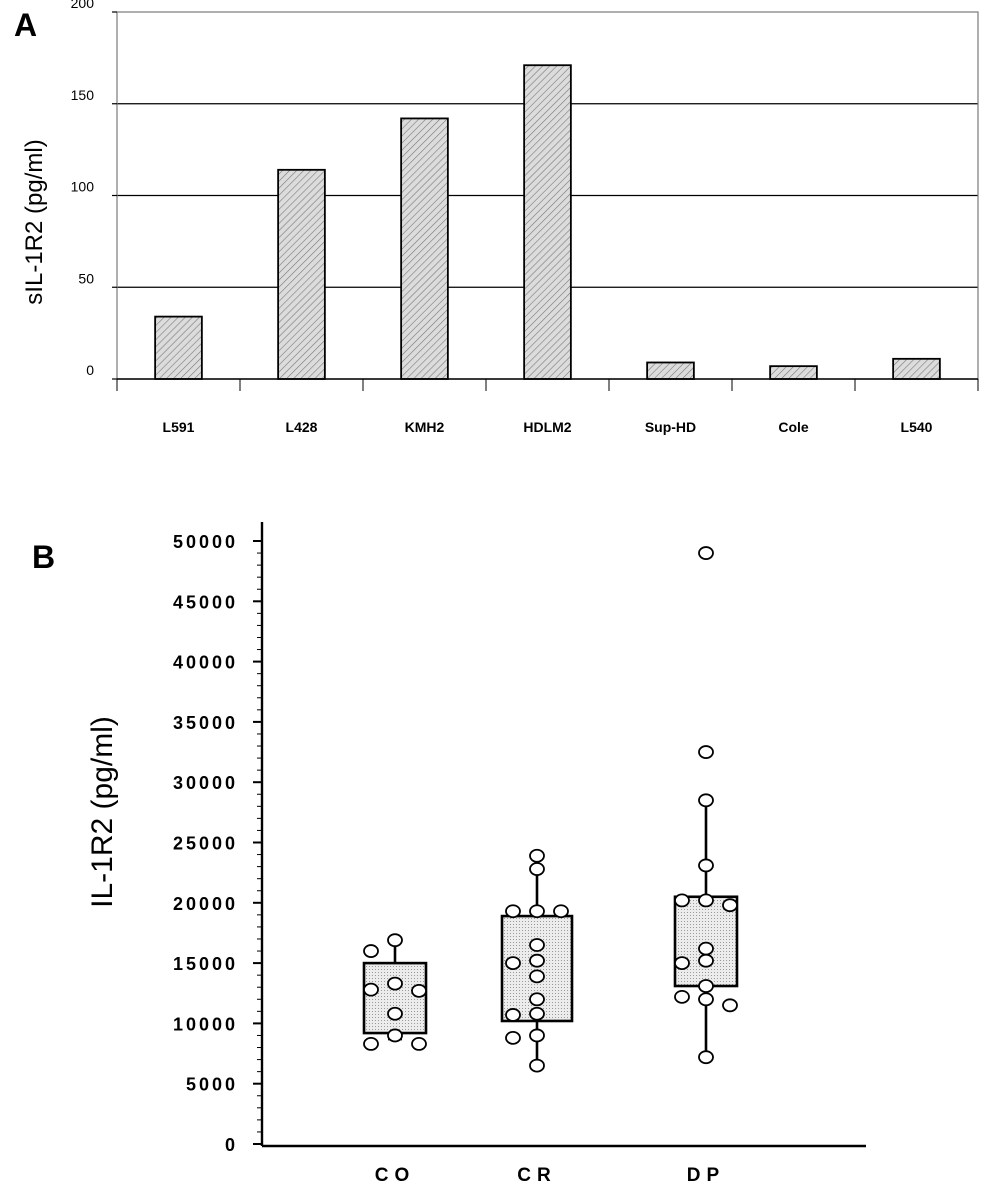 This screenshot has height=1187, width=986. What do you see at coordinates (425, 427) in the screenshot?
I see `chart-a-x-tick-label: KMH2` at bounding box center [425, 427].